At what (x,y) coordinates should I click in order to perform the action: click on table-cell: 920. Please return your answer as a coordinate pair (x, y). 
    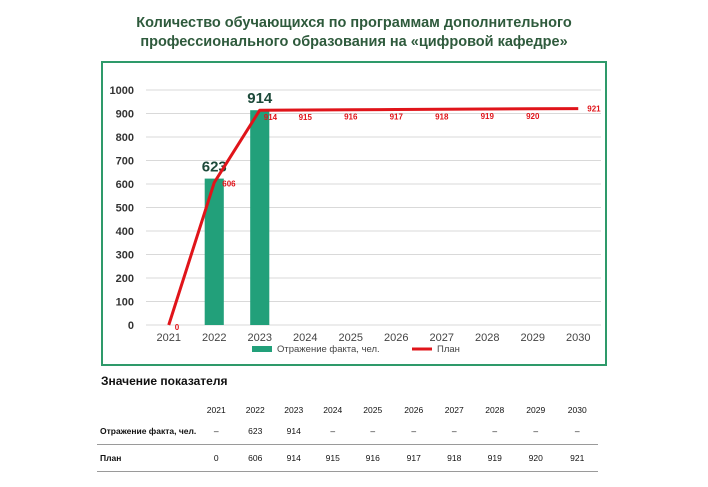
    Looking at the image, I should click on (536, 458).